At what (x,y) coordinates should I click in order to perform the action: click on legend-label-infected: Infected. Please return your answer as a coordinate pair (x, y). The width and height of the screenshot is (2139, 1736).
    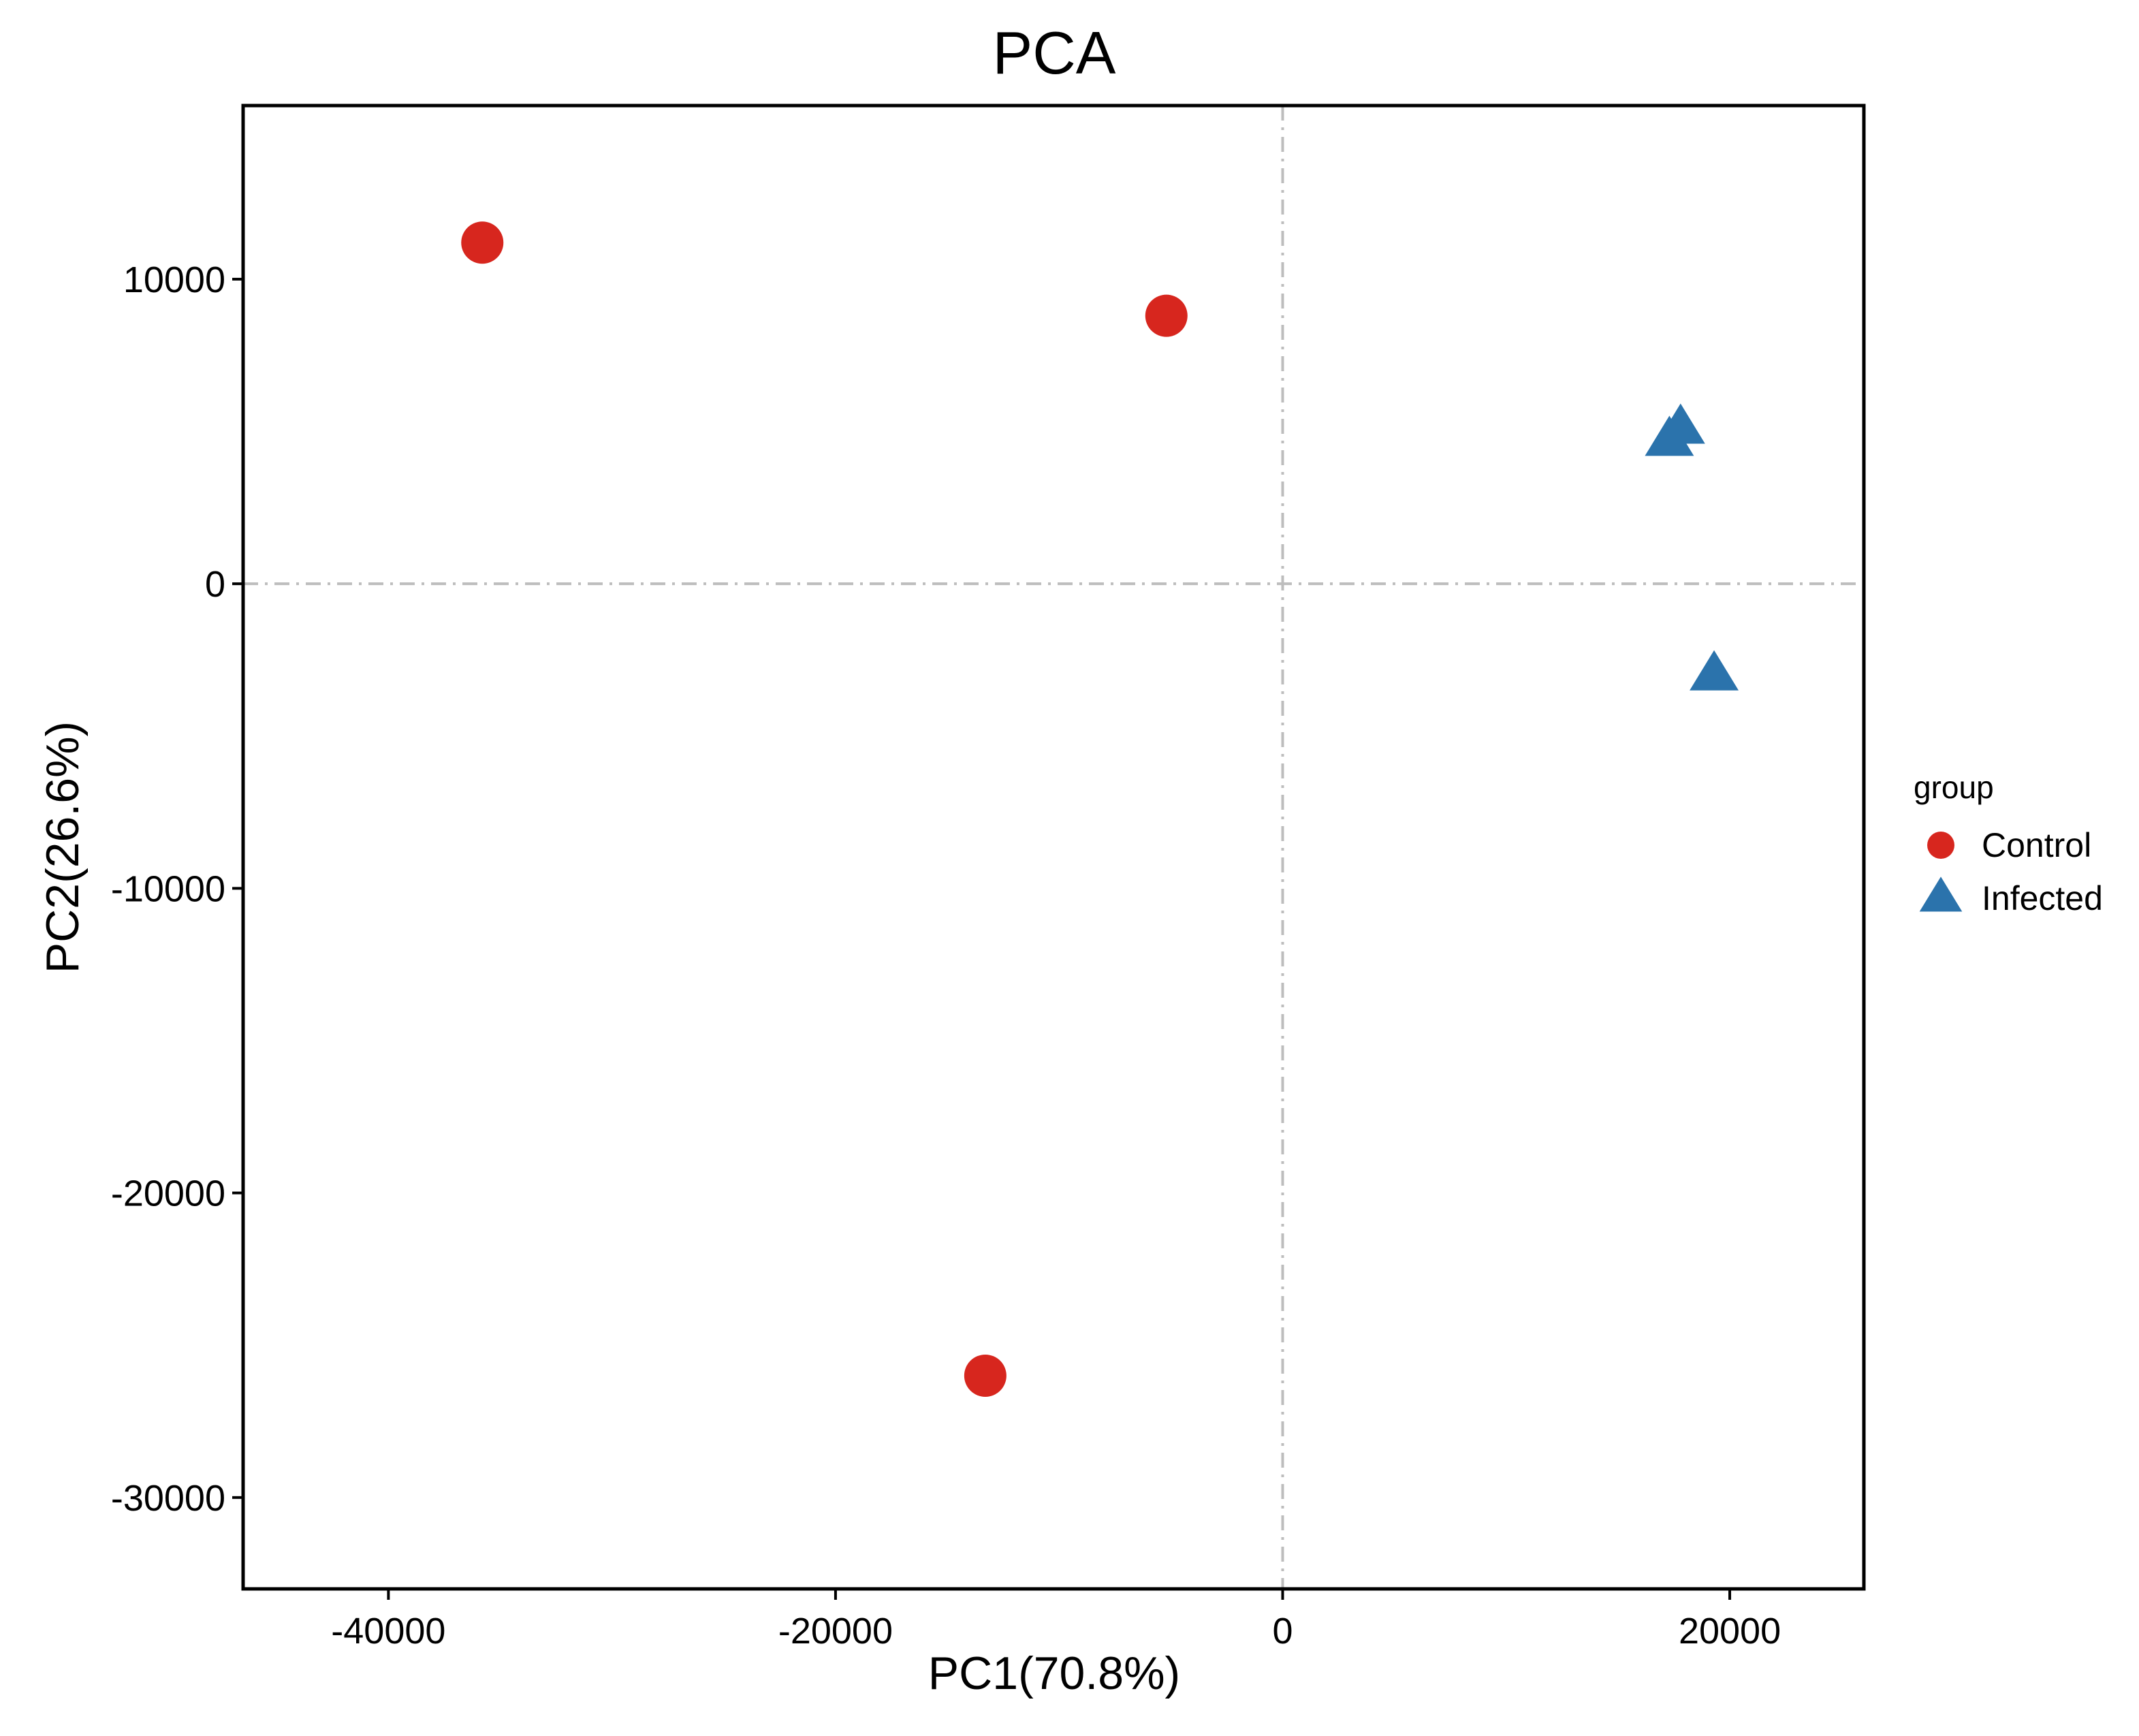
    Looking at the image, I should click on (2042, 898).